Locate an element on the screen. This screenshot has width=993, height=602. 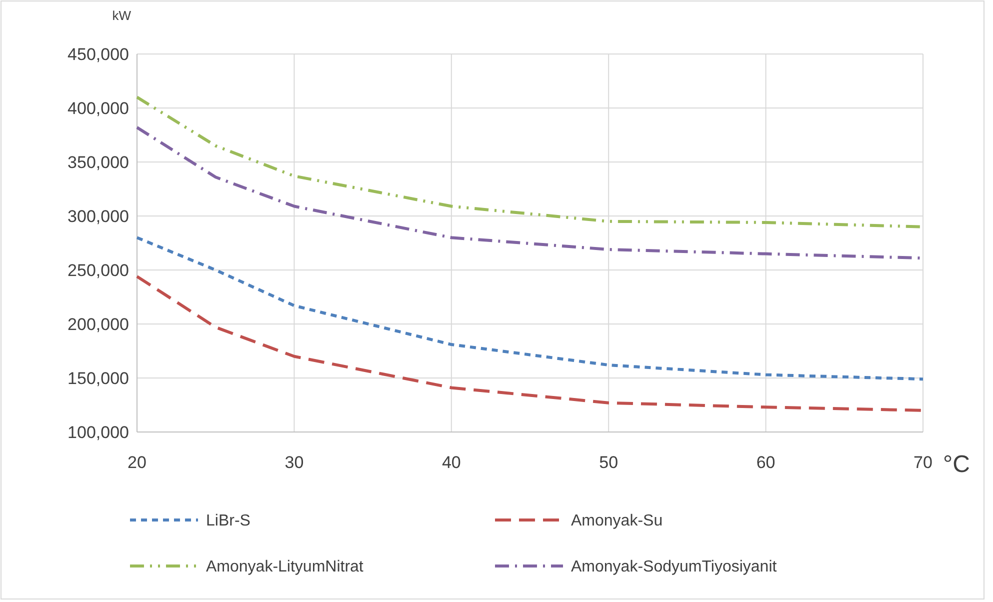
legend-label: LiBr-S is located at coordinates (228, 521).